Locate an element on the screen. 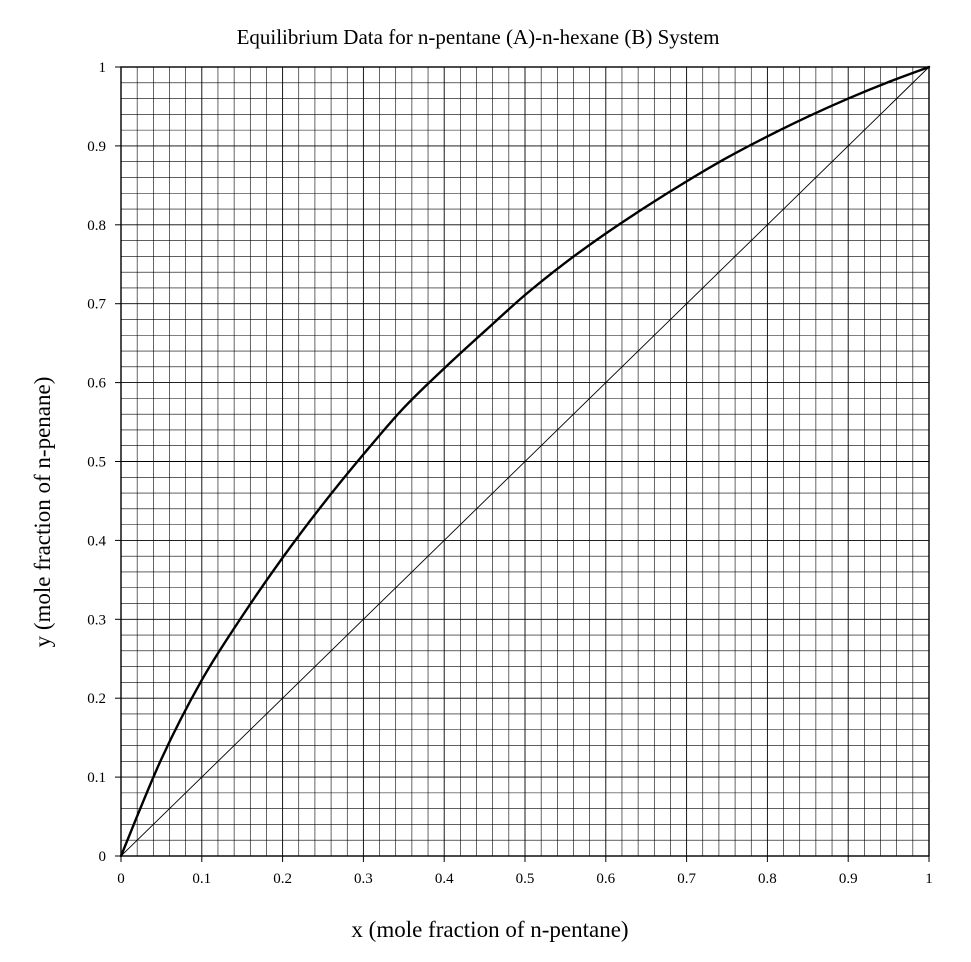  y-tick-label: 0.2 is located at coordinates (96, 699).